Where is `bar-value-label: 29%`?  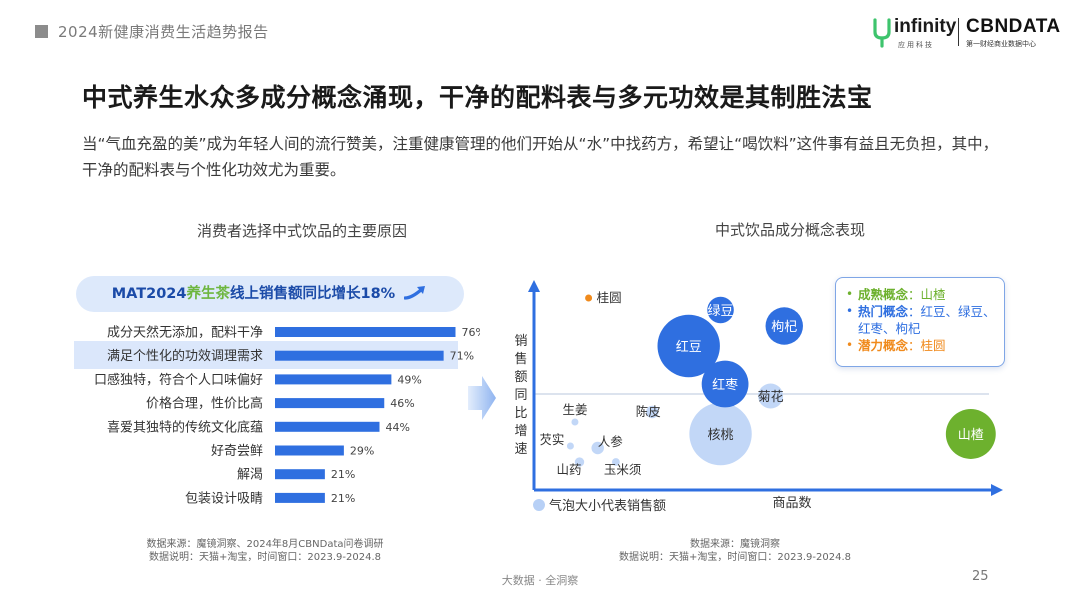
bar-value-label: 29% is located at coordinates (362, 451).